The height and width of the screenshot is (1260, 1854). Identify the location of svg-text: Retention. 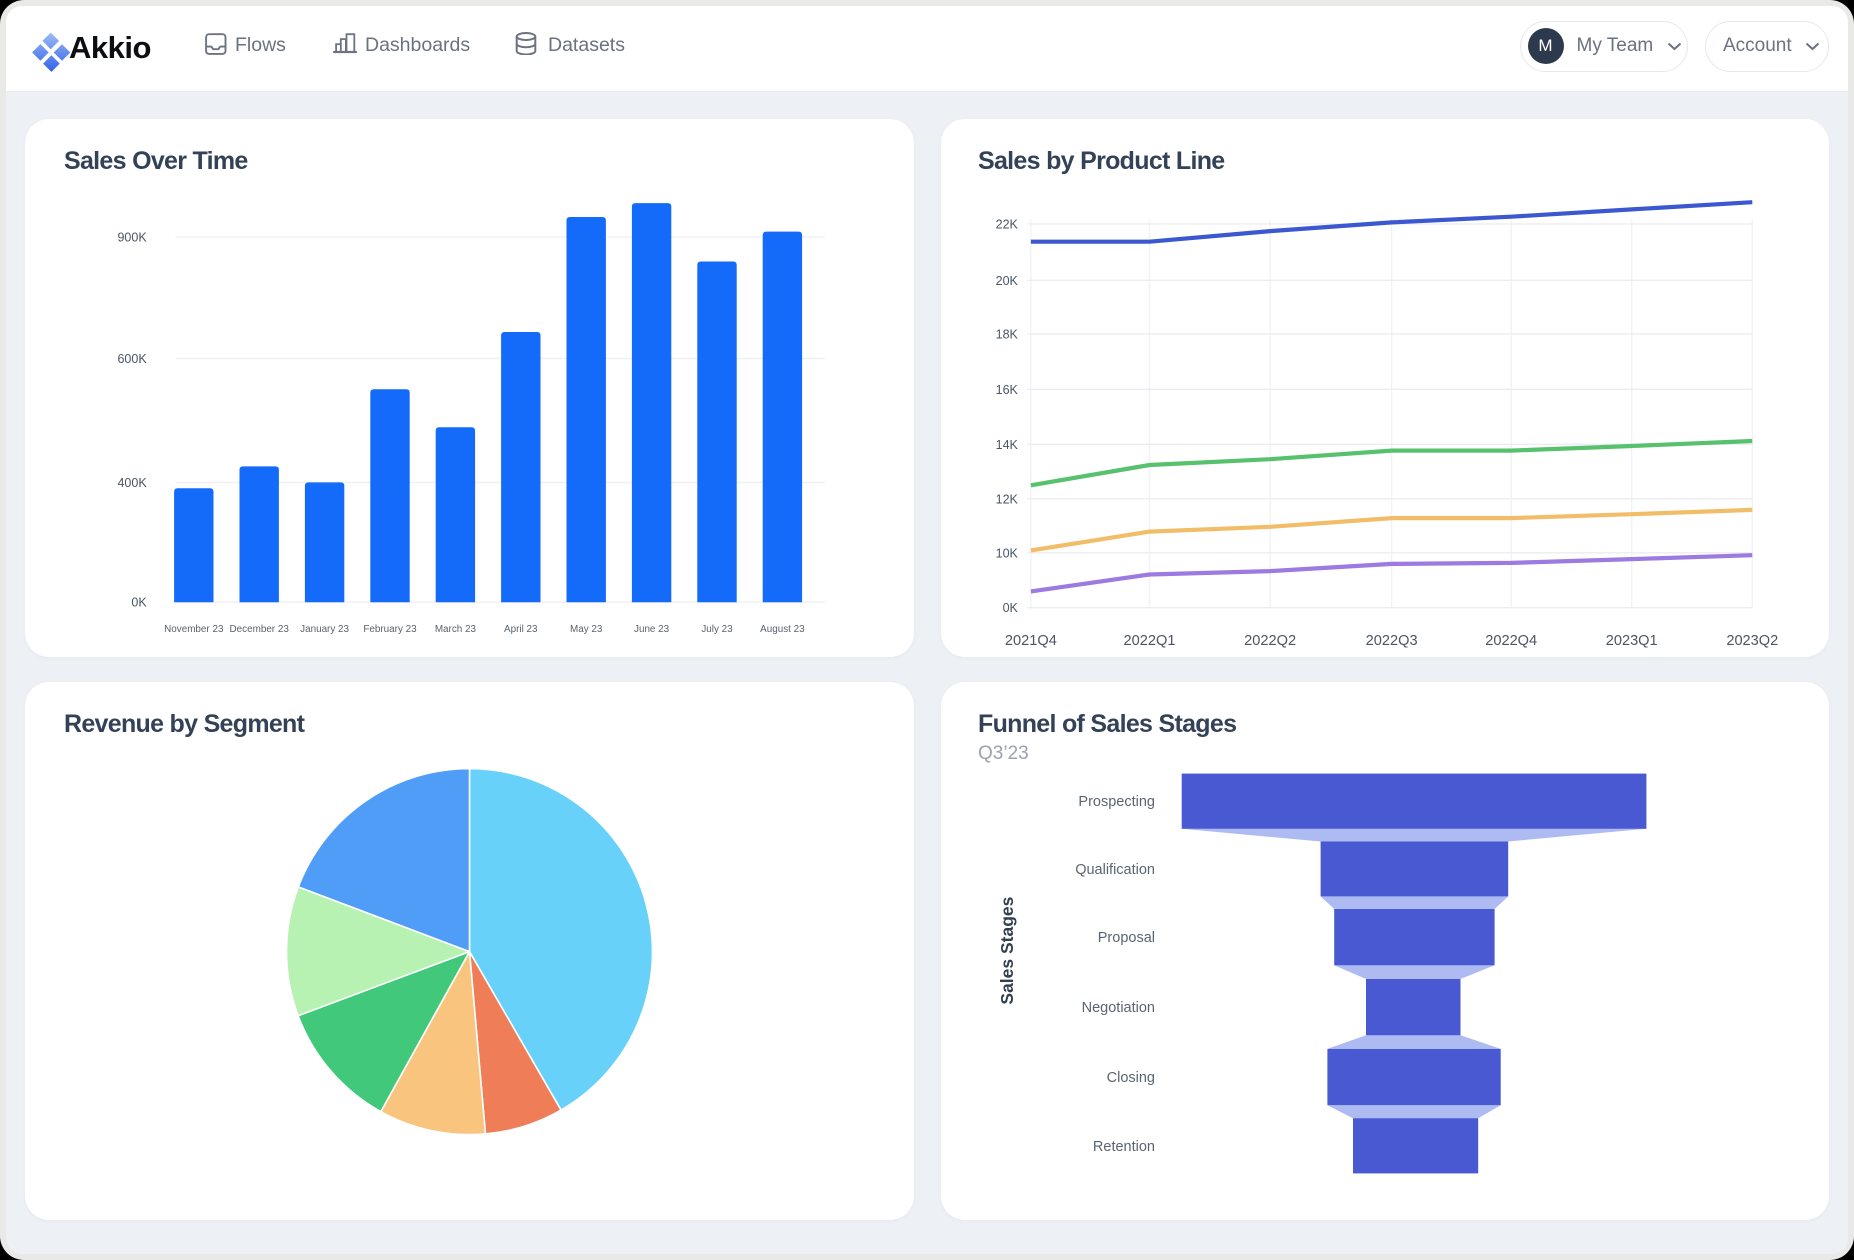
(1124, 1146).